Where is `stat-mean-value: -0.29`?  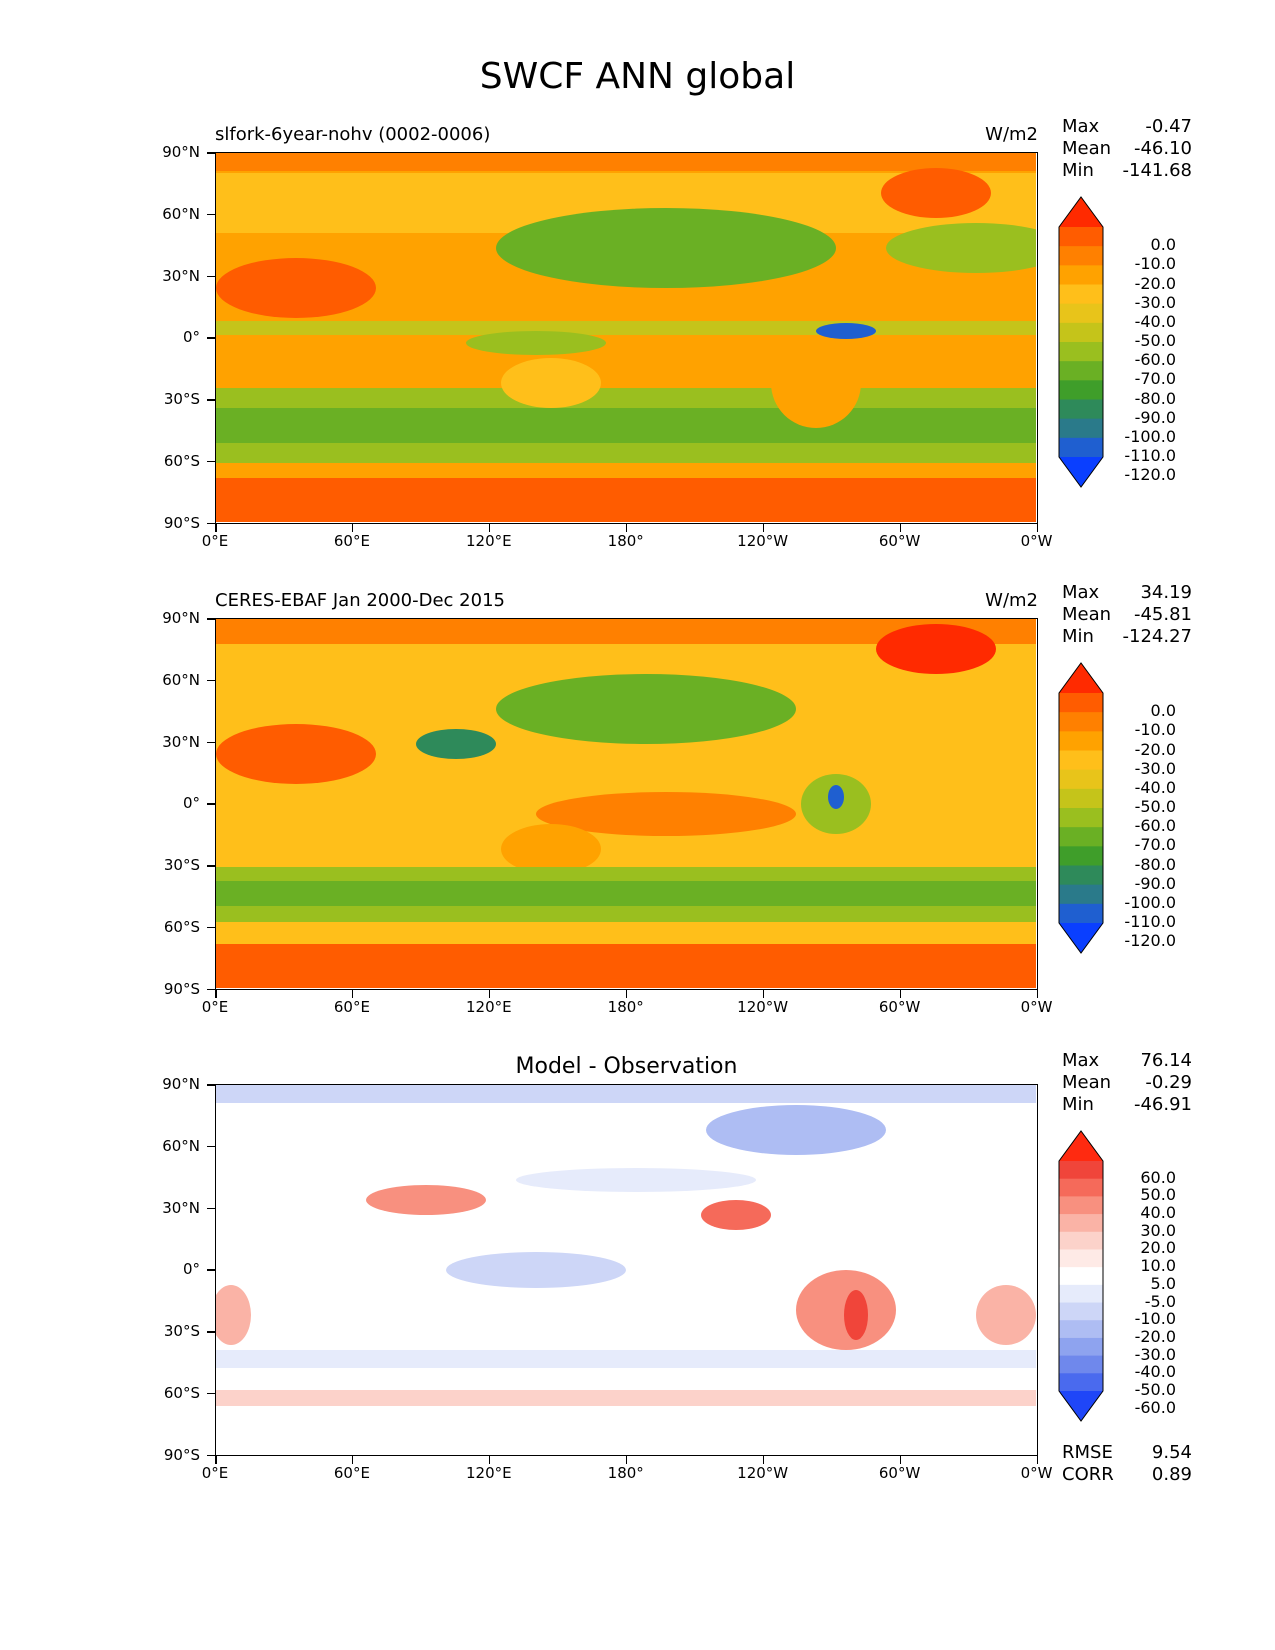
stat-mean-value: -0.29 is located at coordinates (1168, 1082).